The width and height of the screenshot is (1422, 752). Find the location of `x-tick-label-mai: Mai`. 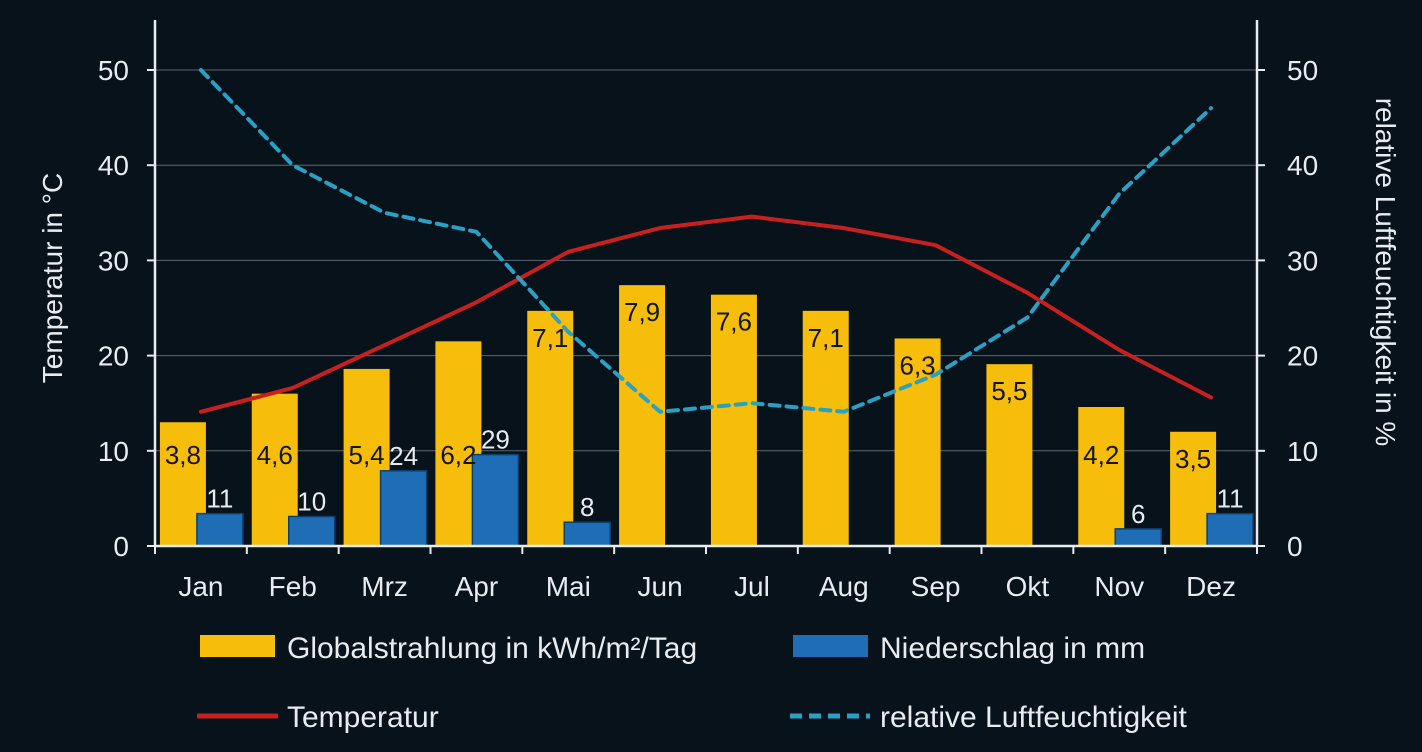

x-tick-label-mai: Mai is located at coordinates (568, 586).